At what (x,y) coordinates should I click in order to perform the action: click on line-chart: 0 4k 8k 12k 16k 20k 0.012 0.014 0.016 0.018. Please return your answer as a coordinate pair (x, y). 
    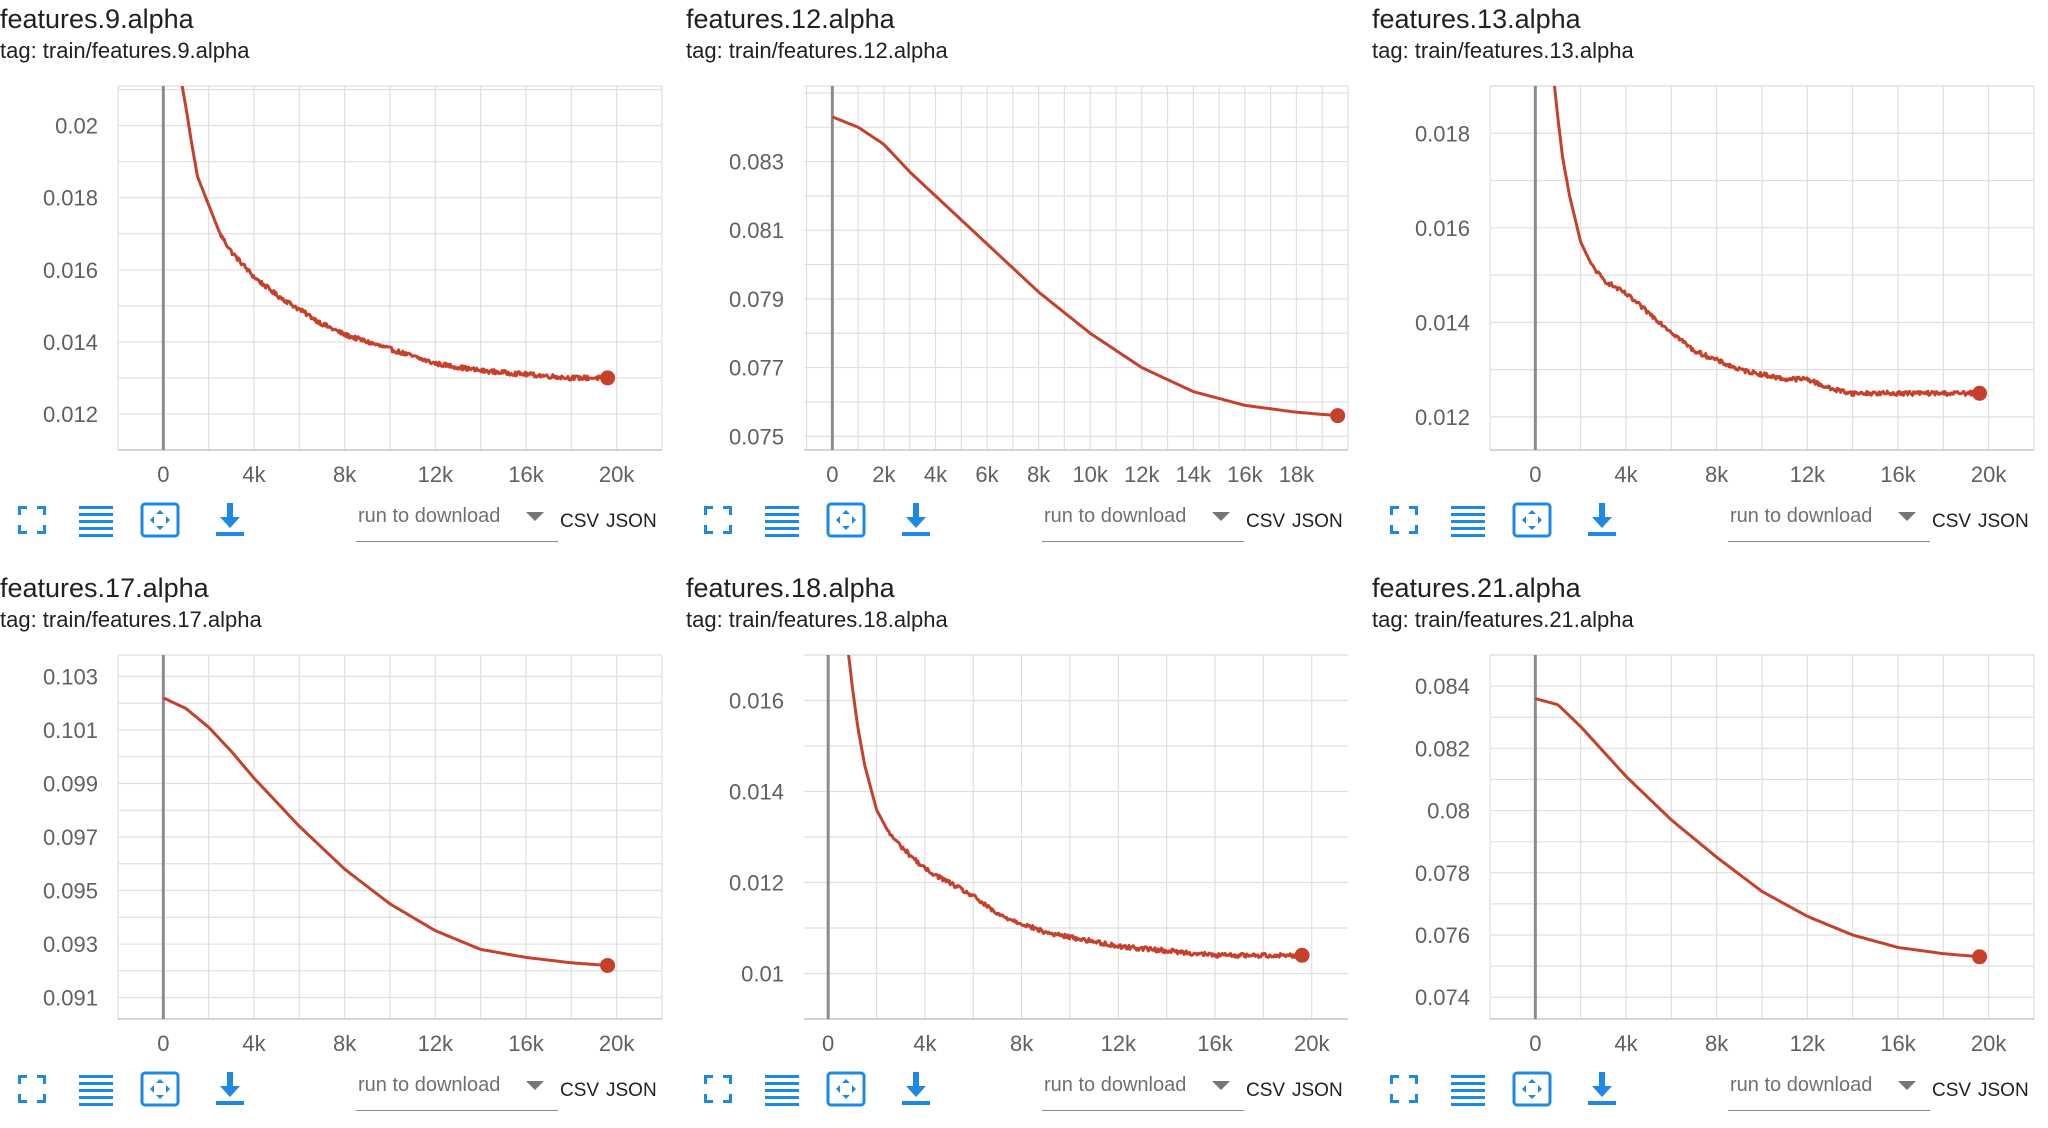
    Looking at the image, I should click on (1710, 285).